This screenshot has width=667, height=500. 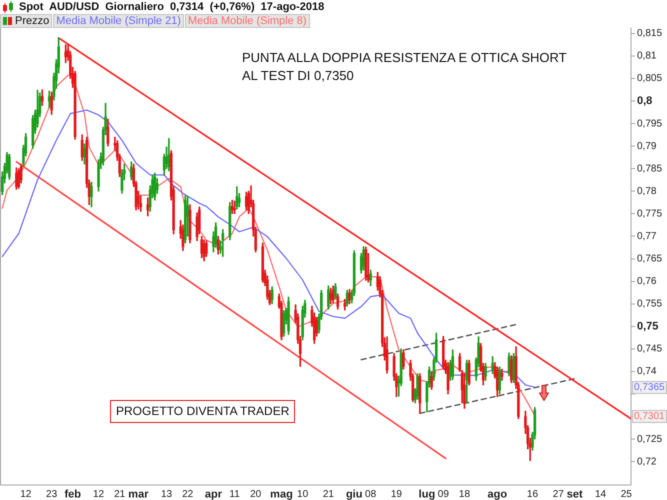 What do you see at coordinates (649, 439) in the screenshot?
I see `y-tick-label: 0,725` at bounding box center [649, 439].